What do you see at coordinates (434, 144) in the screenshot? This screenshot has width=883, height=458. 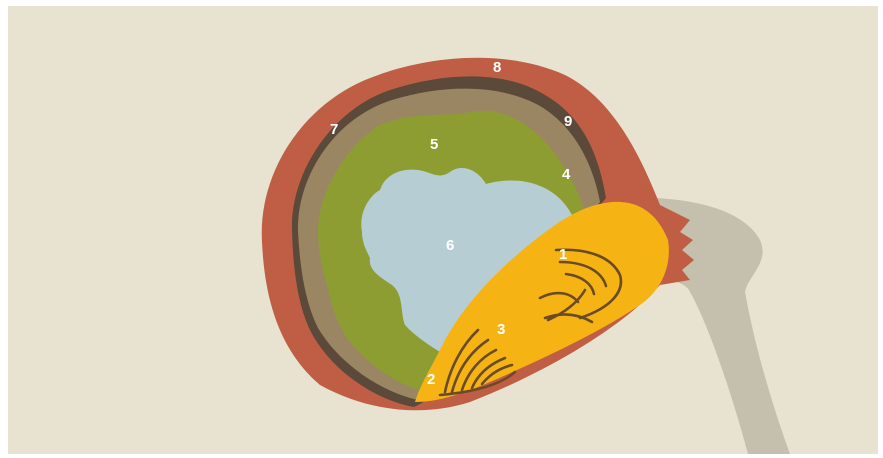 I see `label-5: 5` at bounding box center [434, 144].